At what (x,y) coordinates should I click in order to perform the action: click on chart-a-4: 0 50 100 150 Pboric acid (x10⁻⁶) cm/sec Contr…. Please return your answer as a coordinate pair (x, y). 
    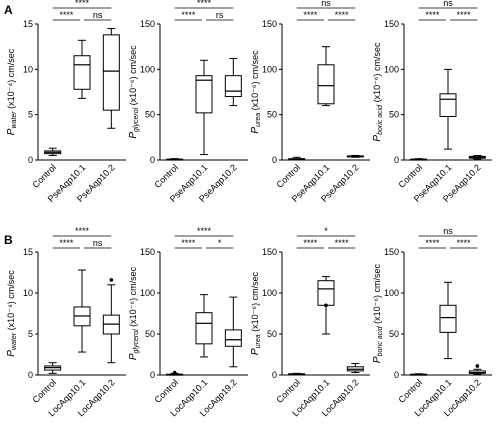
    Looking at the image, I should click on (432, 102).